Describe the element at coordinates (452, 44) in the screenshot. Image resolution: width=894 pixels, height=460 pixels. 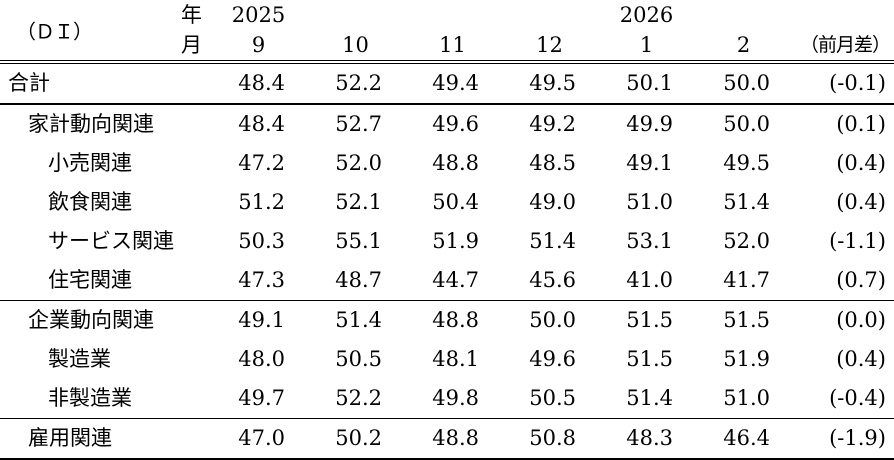
I see `month-header: 11` at that location.